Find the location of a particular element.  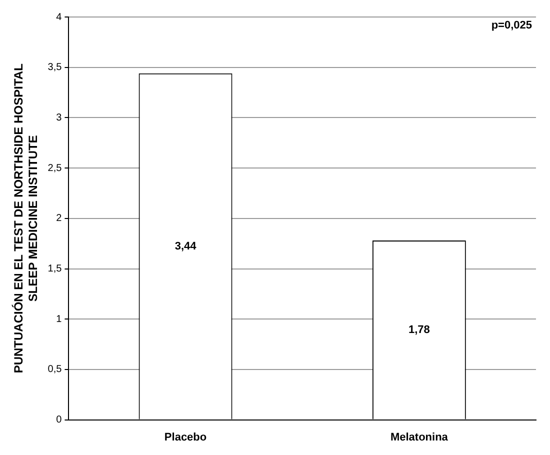

y-tick-label: 4 is located at coordinates (59, 17).